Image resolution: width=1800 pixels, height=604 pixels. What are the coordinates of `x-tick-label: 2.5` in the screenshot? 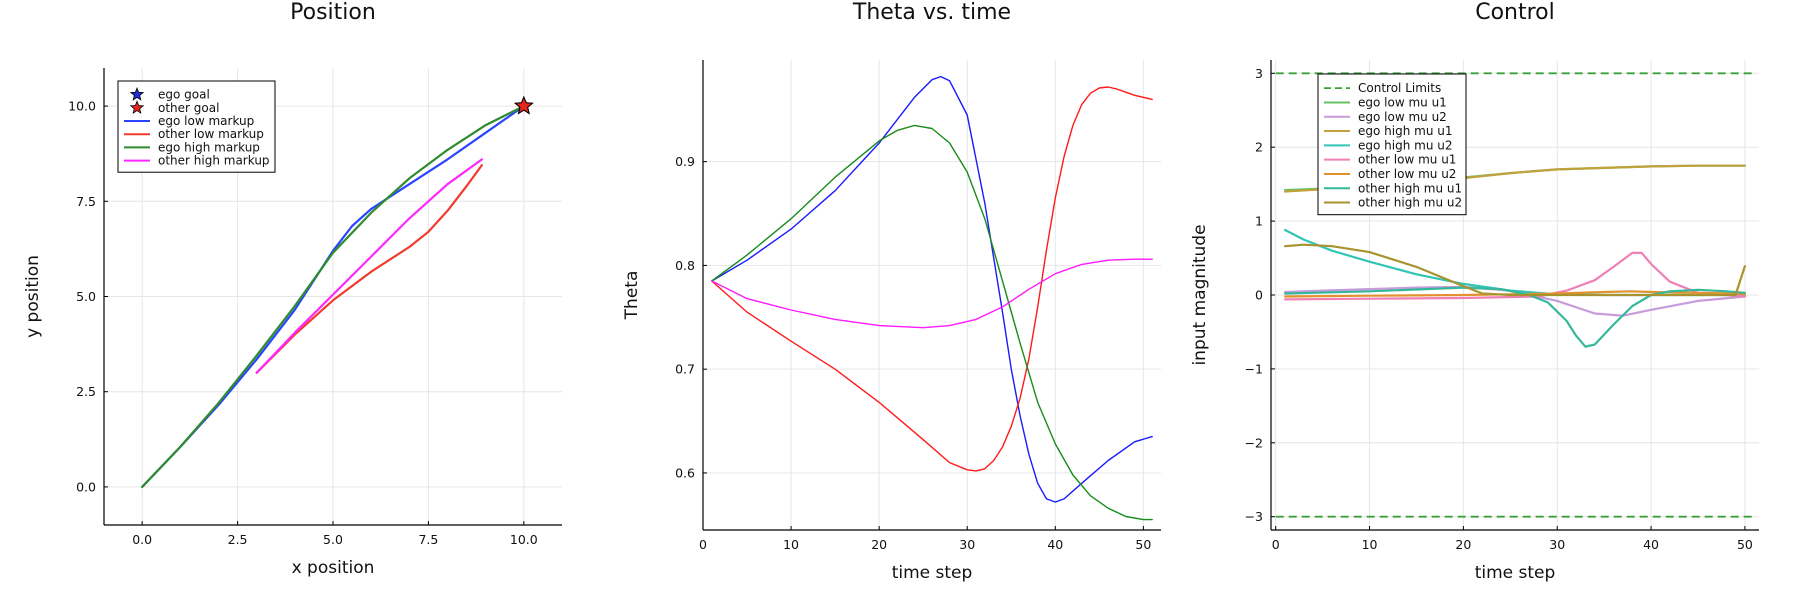 It's located at (238, 539).